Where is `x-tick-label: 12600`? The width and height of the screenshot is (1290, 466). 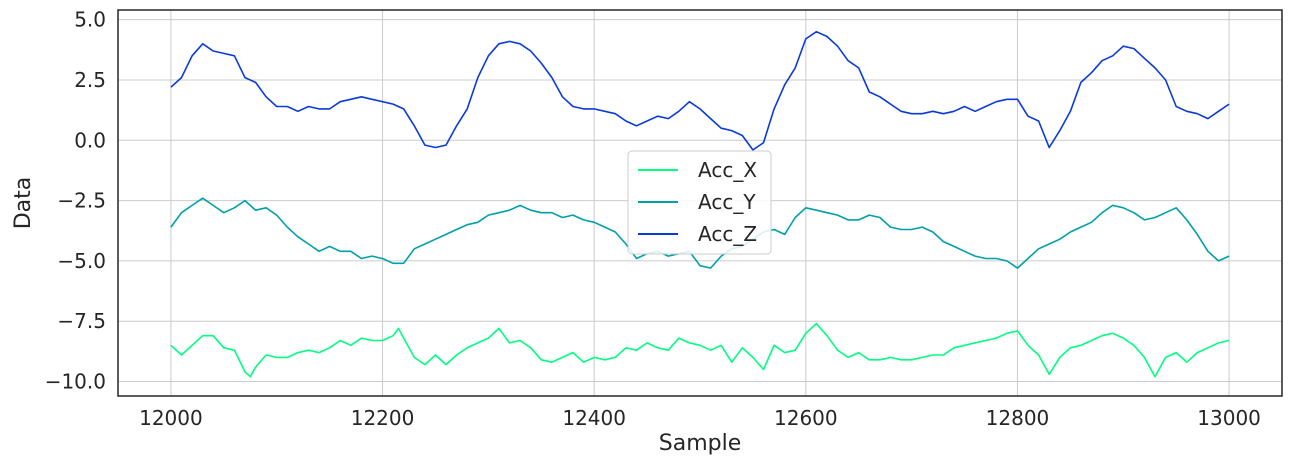
x-tick-label: 12600 is located at coordinates (806, 418).